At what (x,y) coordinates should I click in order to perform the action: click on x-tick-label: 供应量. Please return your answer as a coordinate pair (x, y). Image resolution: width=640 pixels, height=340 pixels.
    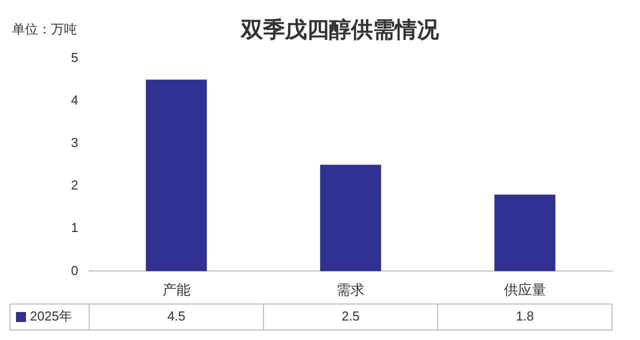
    Looking at the image, I should click on (525, 289).